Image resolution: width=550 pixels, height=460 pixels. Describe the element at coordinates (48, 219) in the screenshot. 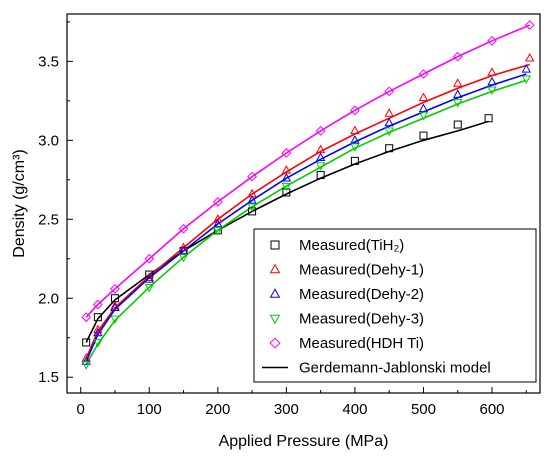

I see `y-tick-label: 2.5` at that location.